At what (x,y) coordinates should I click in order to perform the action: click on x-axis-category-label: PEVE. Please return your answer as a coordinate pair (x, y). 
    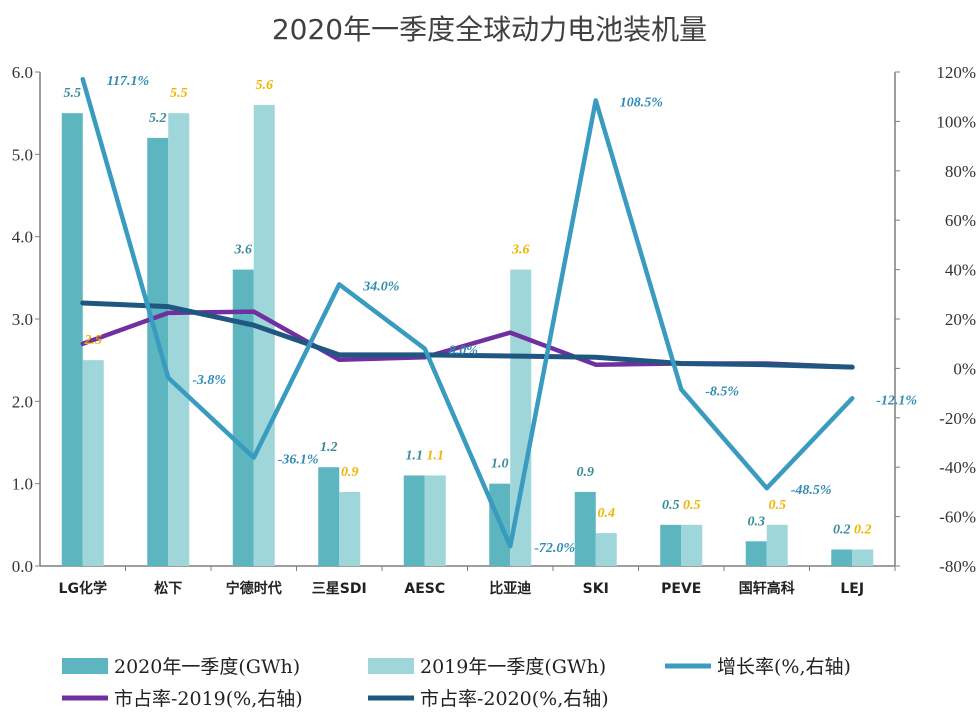
    Looking at the image, I should click on (681, 589).